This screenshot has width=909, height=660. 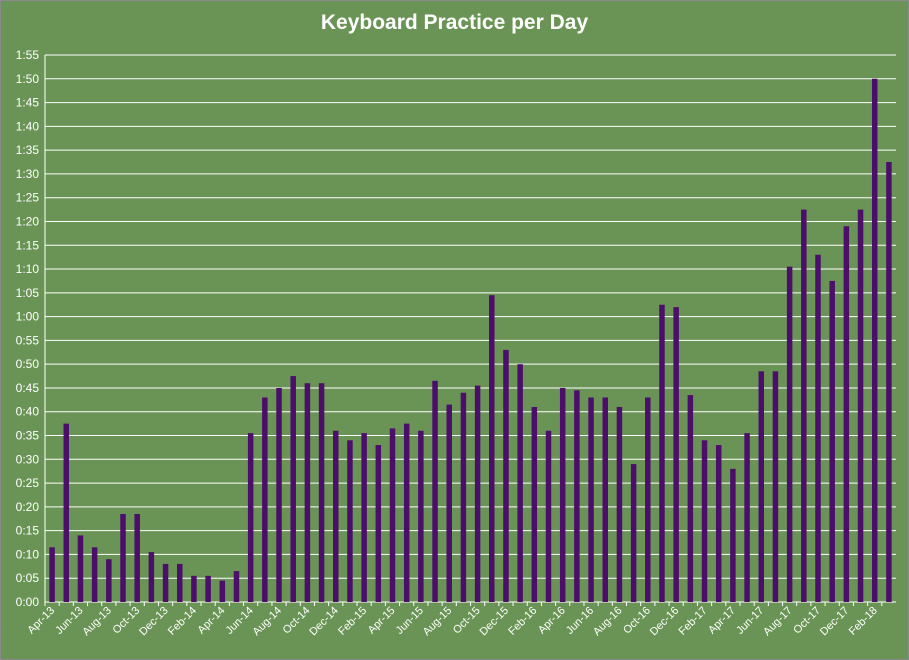 I want to click on x-tick-label: Jun-16, so click(x=580, y=621).